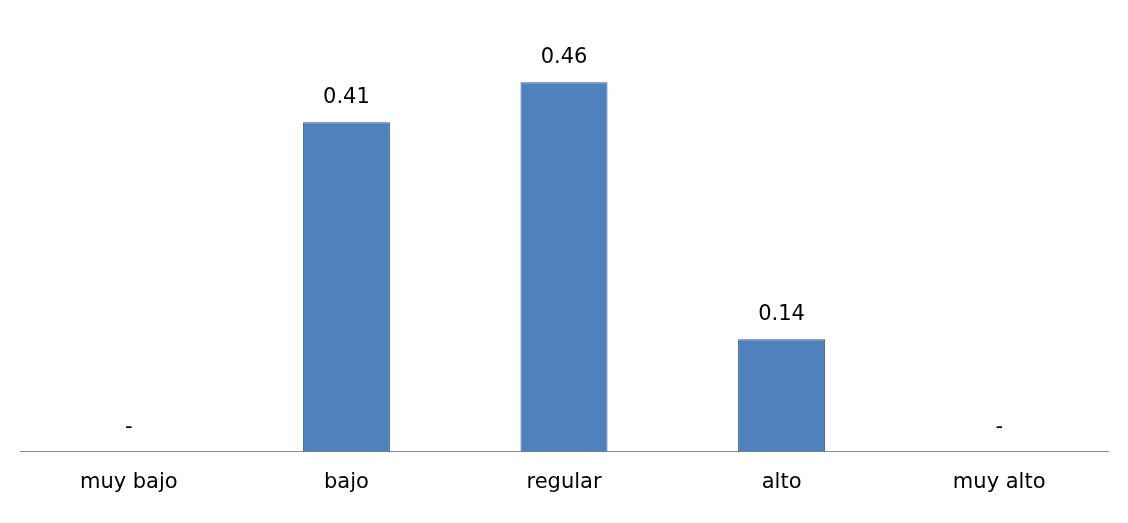  I want to click on data-label: 0.14, so click(781, 313).